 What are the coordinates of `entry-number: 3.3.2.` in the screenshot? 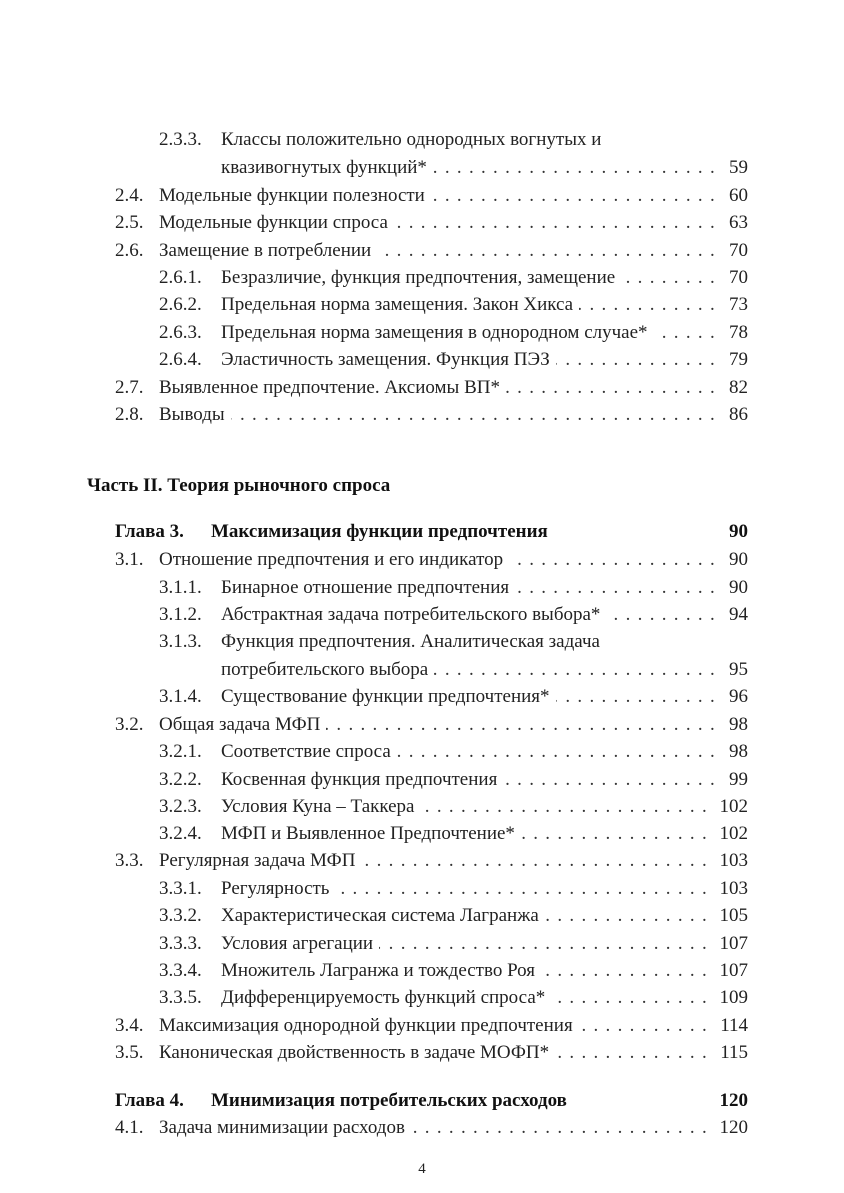 It's located at (180, 915).